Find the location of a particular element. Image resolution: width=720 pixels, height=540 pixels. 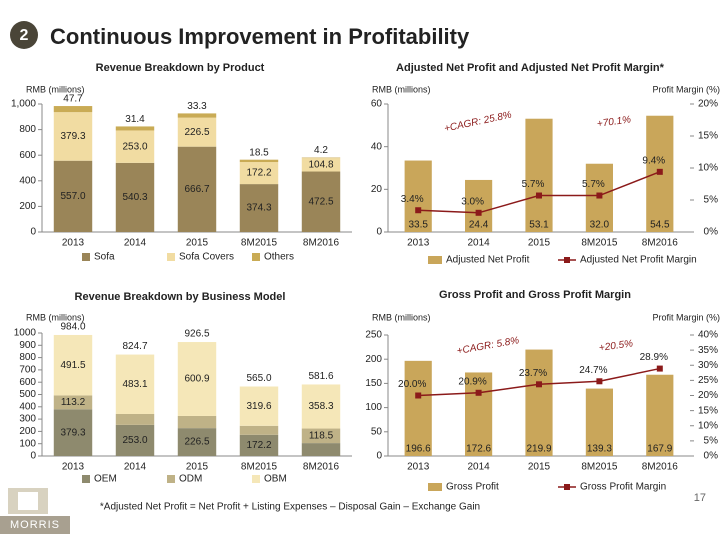

y-tick-label: 800 is located at coordinates (27, 129).